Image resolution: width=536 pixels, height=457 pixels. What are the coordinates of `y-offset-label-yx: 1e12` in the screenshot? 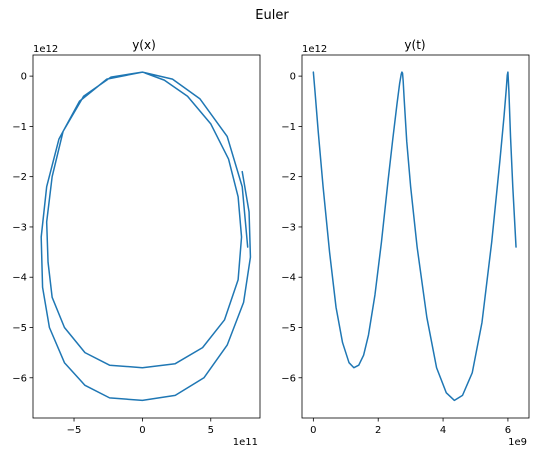 It's located at (45, 49).